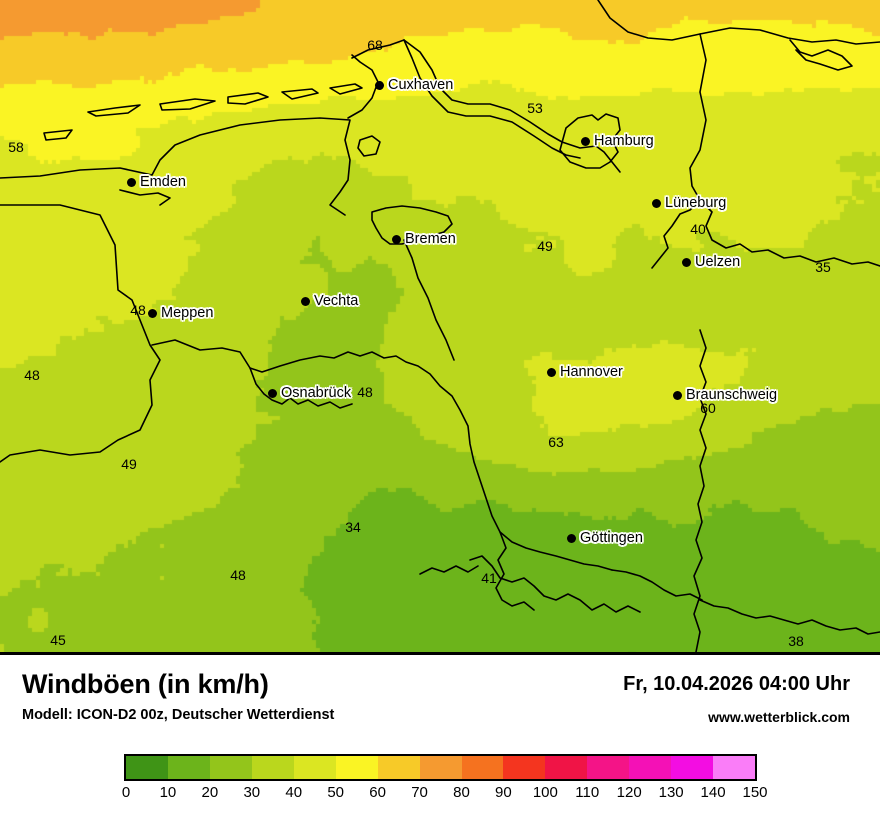 The image size is (880, 830). I want to click on city-label: Meppen, so click(187, 313).